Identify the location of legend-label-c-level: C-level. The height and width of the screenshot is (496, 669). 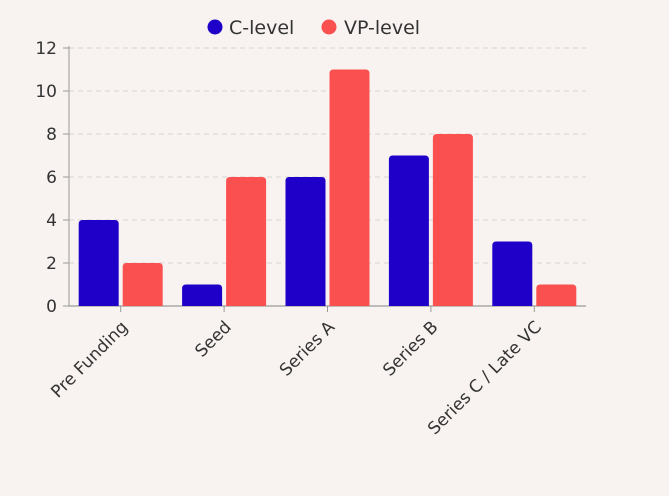
(261, 28).